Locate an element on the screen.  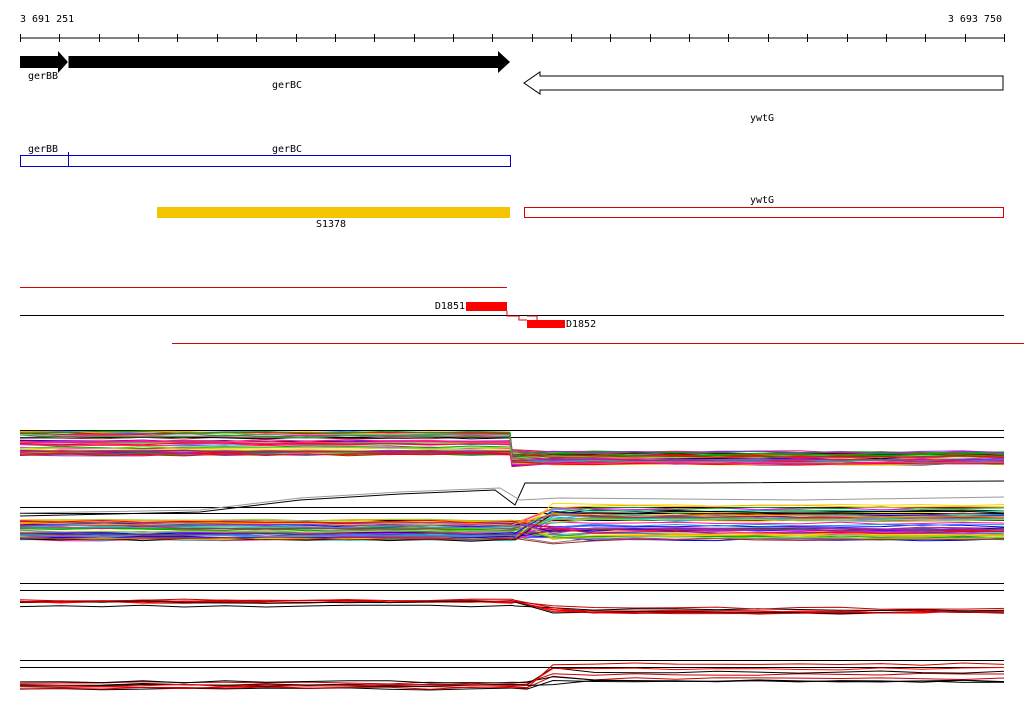
gene-label: ywtG is located at coordinates (762, 118).